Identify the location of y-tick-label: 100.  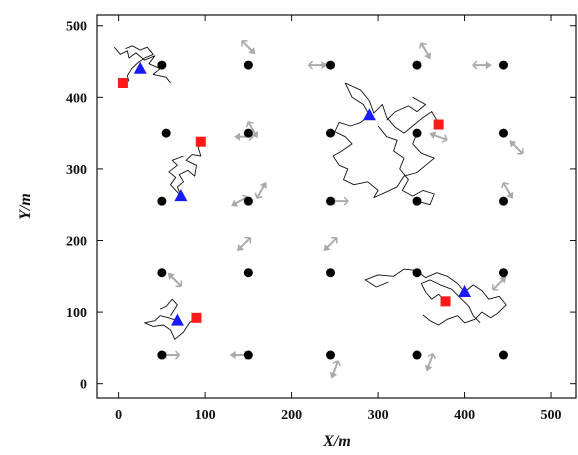
(76, 313).